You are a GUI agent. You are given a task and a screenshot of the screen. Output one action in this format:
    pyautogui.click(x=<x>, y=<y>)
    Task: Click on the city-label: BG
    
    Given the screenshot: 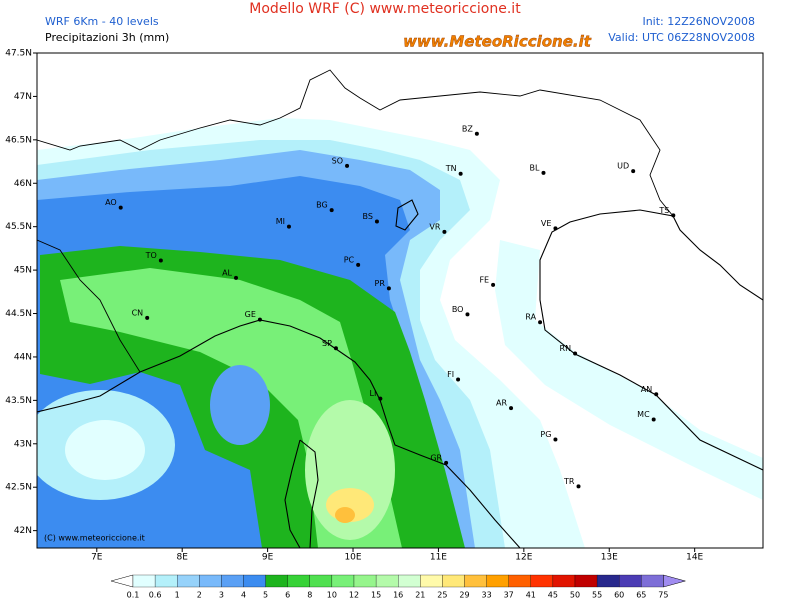 What is the action you would take?
    pyautogui.click(x=322, y=205)
    